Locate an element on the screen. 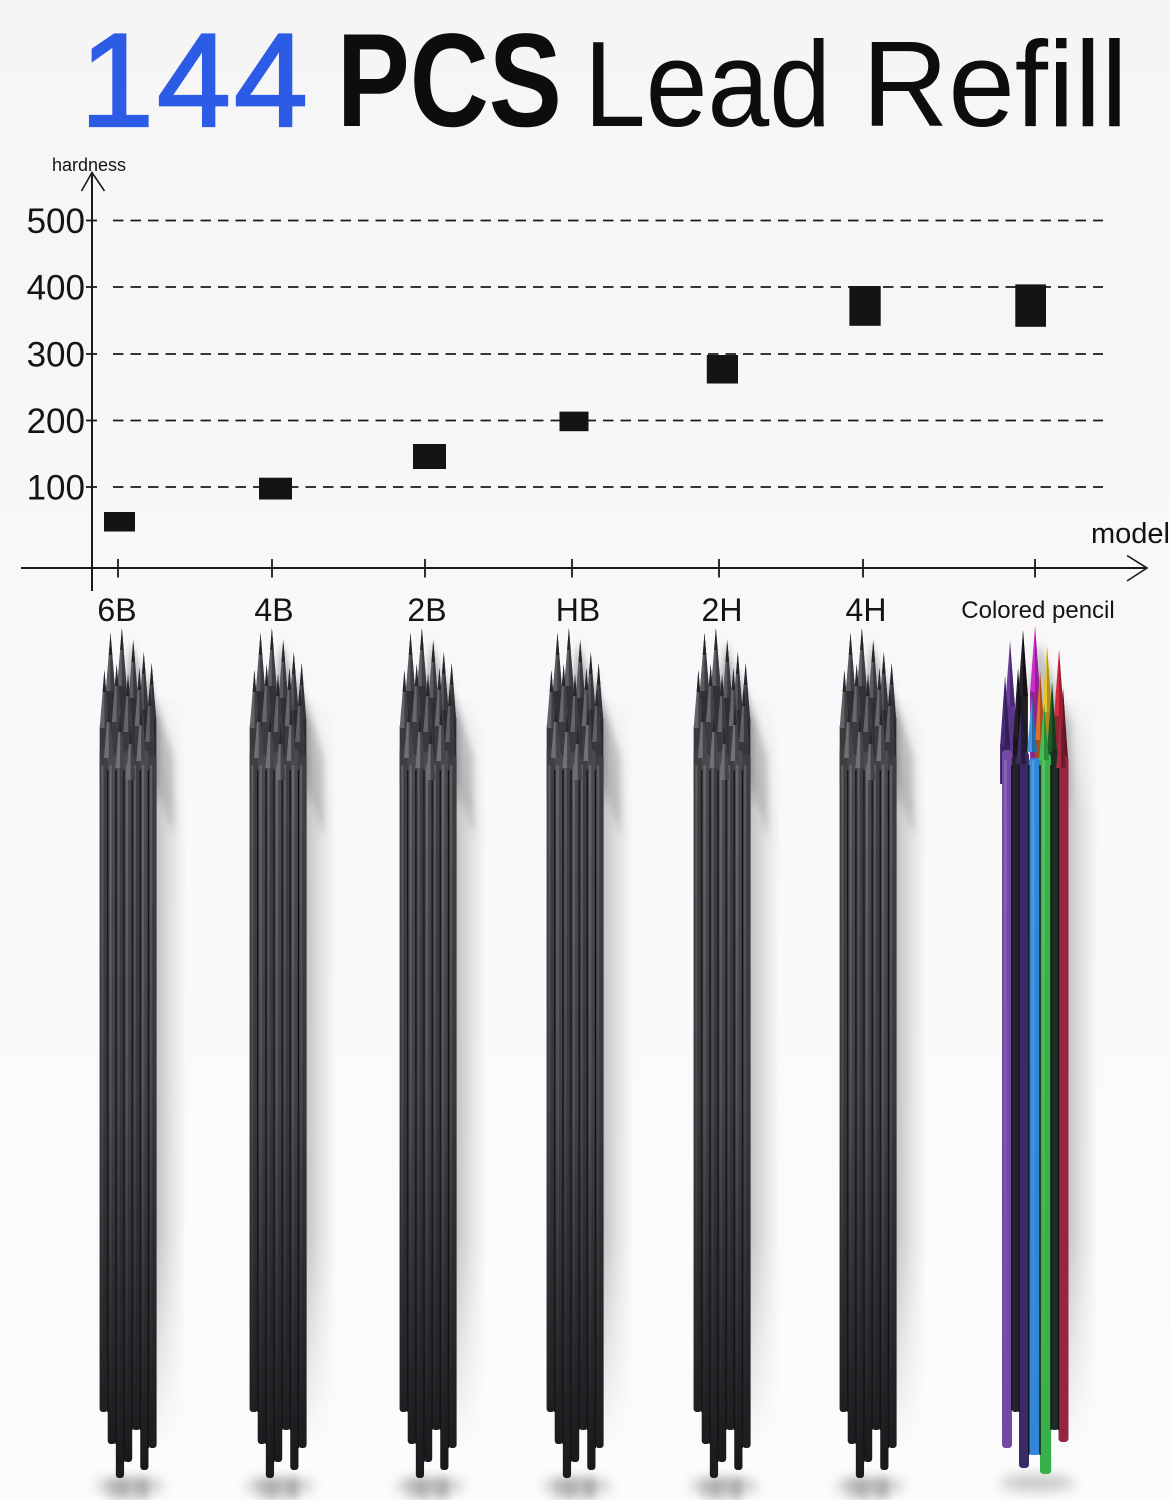 The height and width of the screenshot is (1500, 1170). svg-text: Lead is located at coordinates (707, 83).